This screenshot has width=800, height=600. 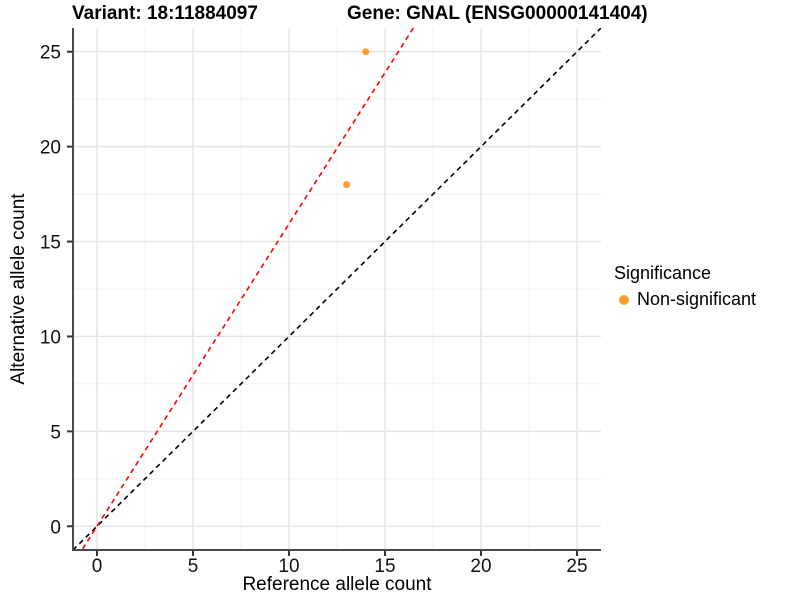 I want to click on y-tick-label: 0, so click(x=55, y=527).